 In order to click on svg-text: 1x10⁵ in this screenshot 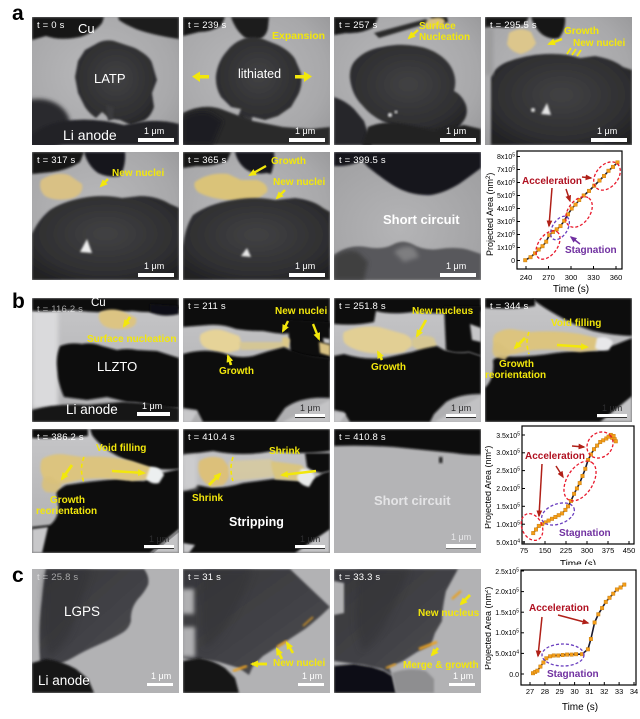, I will do `click(506, 248)`.